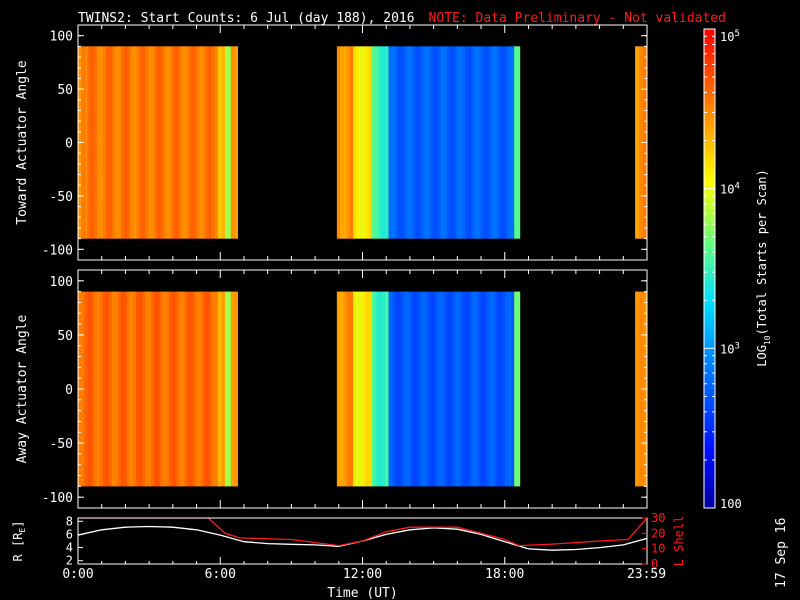  Describe the element at coordinates (781, 553) in the screenshot. I see `date-stamp: 17 Sep 16` at that location.